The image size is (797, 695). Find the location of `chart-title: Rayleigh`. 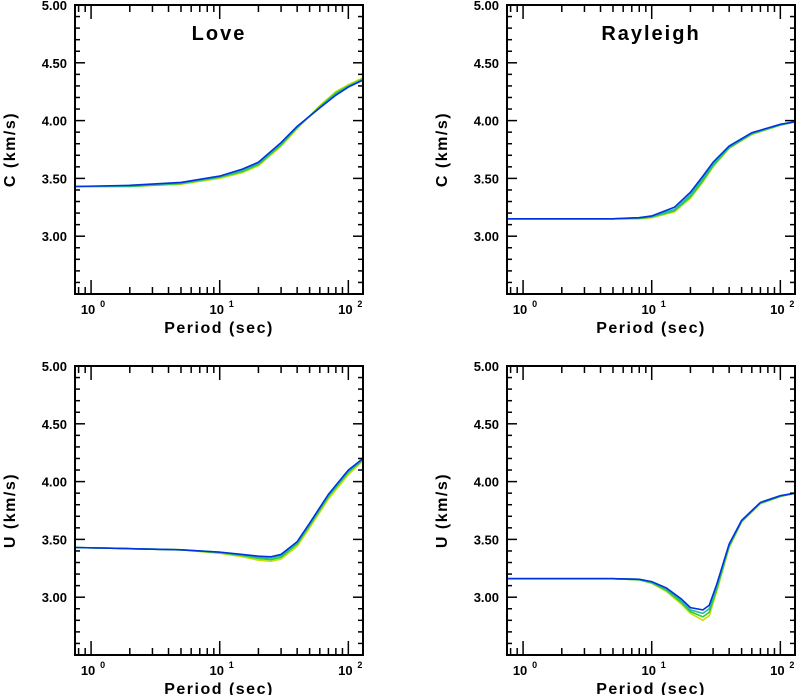

chart-title: Rayleigh is located at coordinates (650, 34).